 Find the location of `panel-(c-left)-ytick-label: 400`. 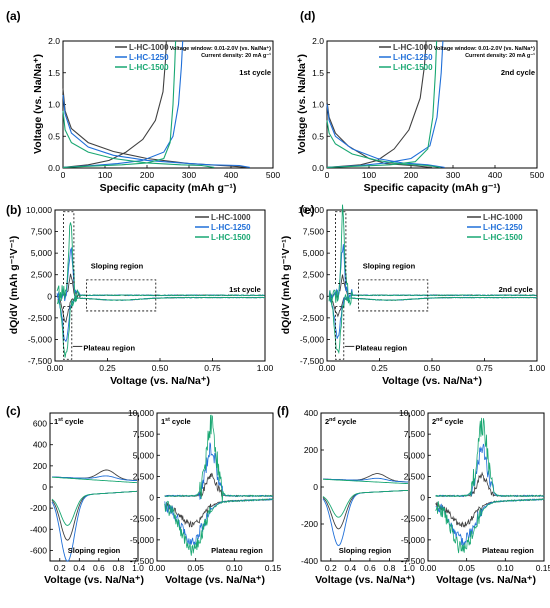

panel-(c-left)-ytick-label: 400 is located at coordinates (40, 445).